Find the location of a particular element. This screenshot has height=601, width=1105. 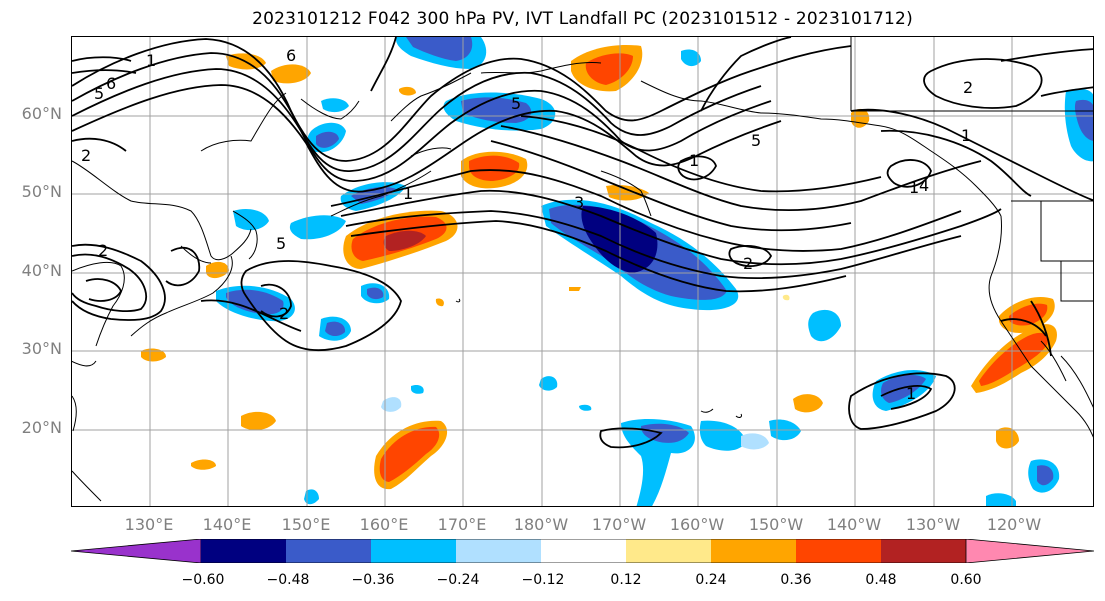

lat-label-40n: 40°N is located at coordinates (41, 270).